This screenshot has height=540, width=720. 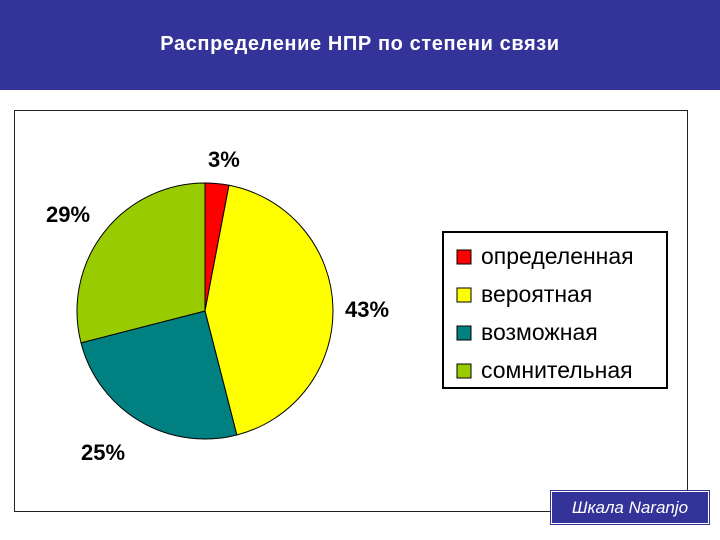 I want to click on legend-label-2: вероятная, so click(x=536, y=294).